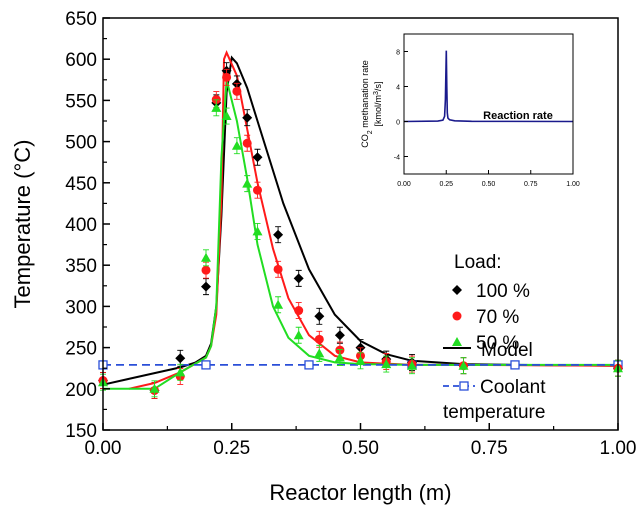 This screenshot has width=642, height=508. I want to click on y-tick-label: 350, so click(81, 266).